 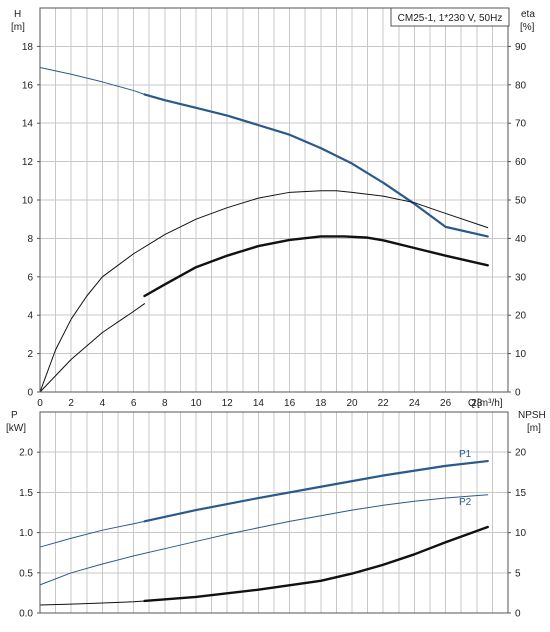 What do you see at coordinates (165, 403) in the screenshot?
I see `x-tick-label: 8` at bounding box center [165, 403].